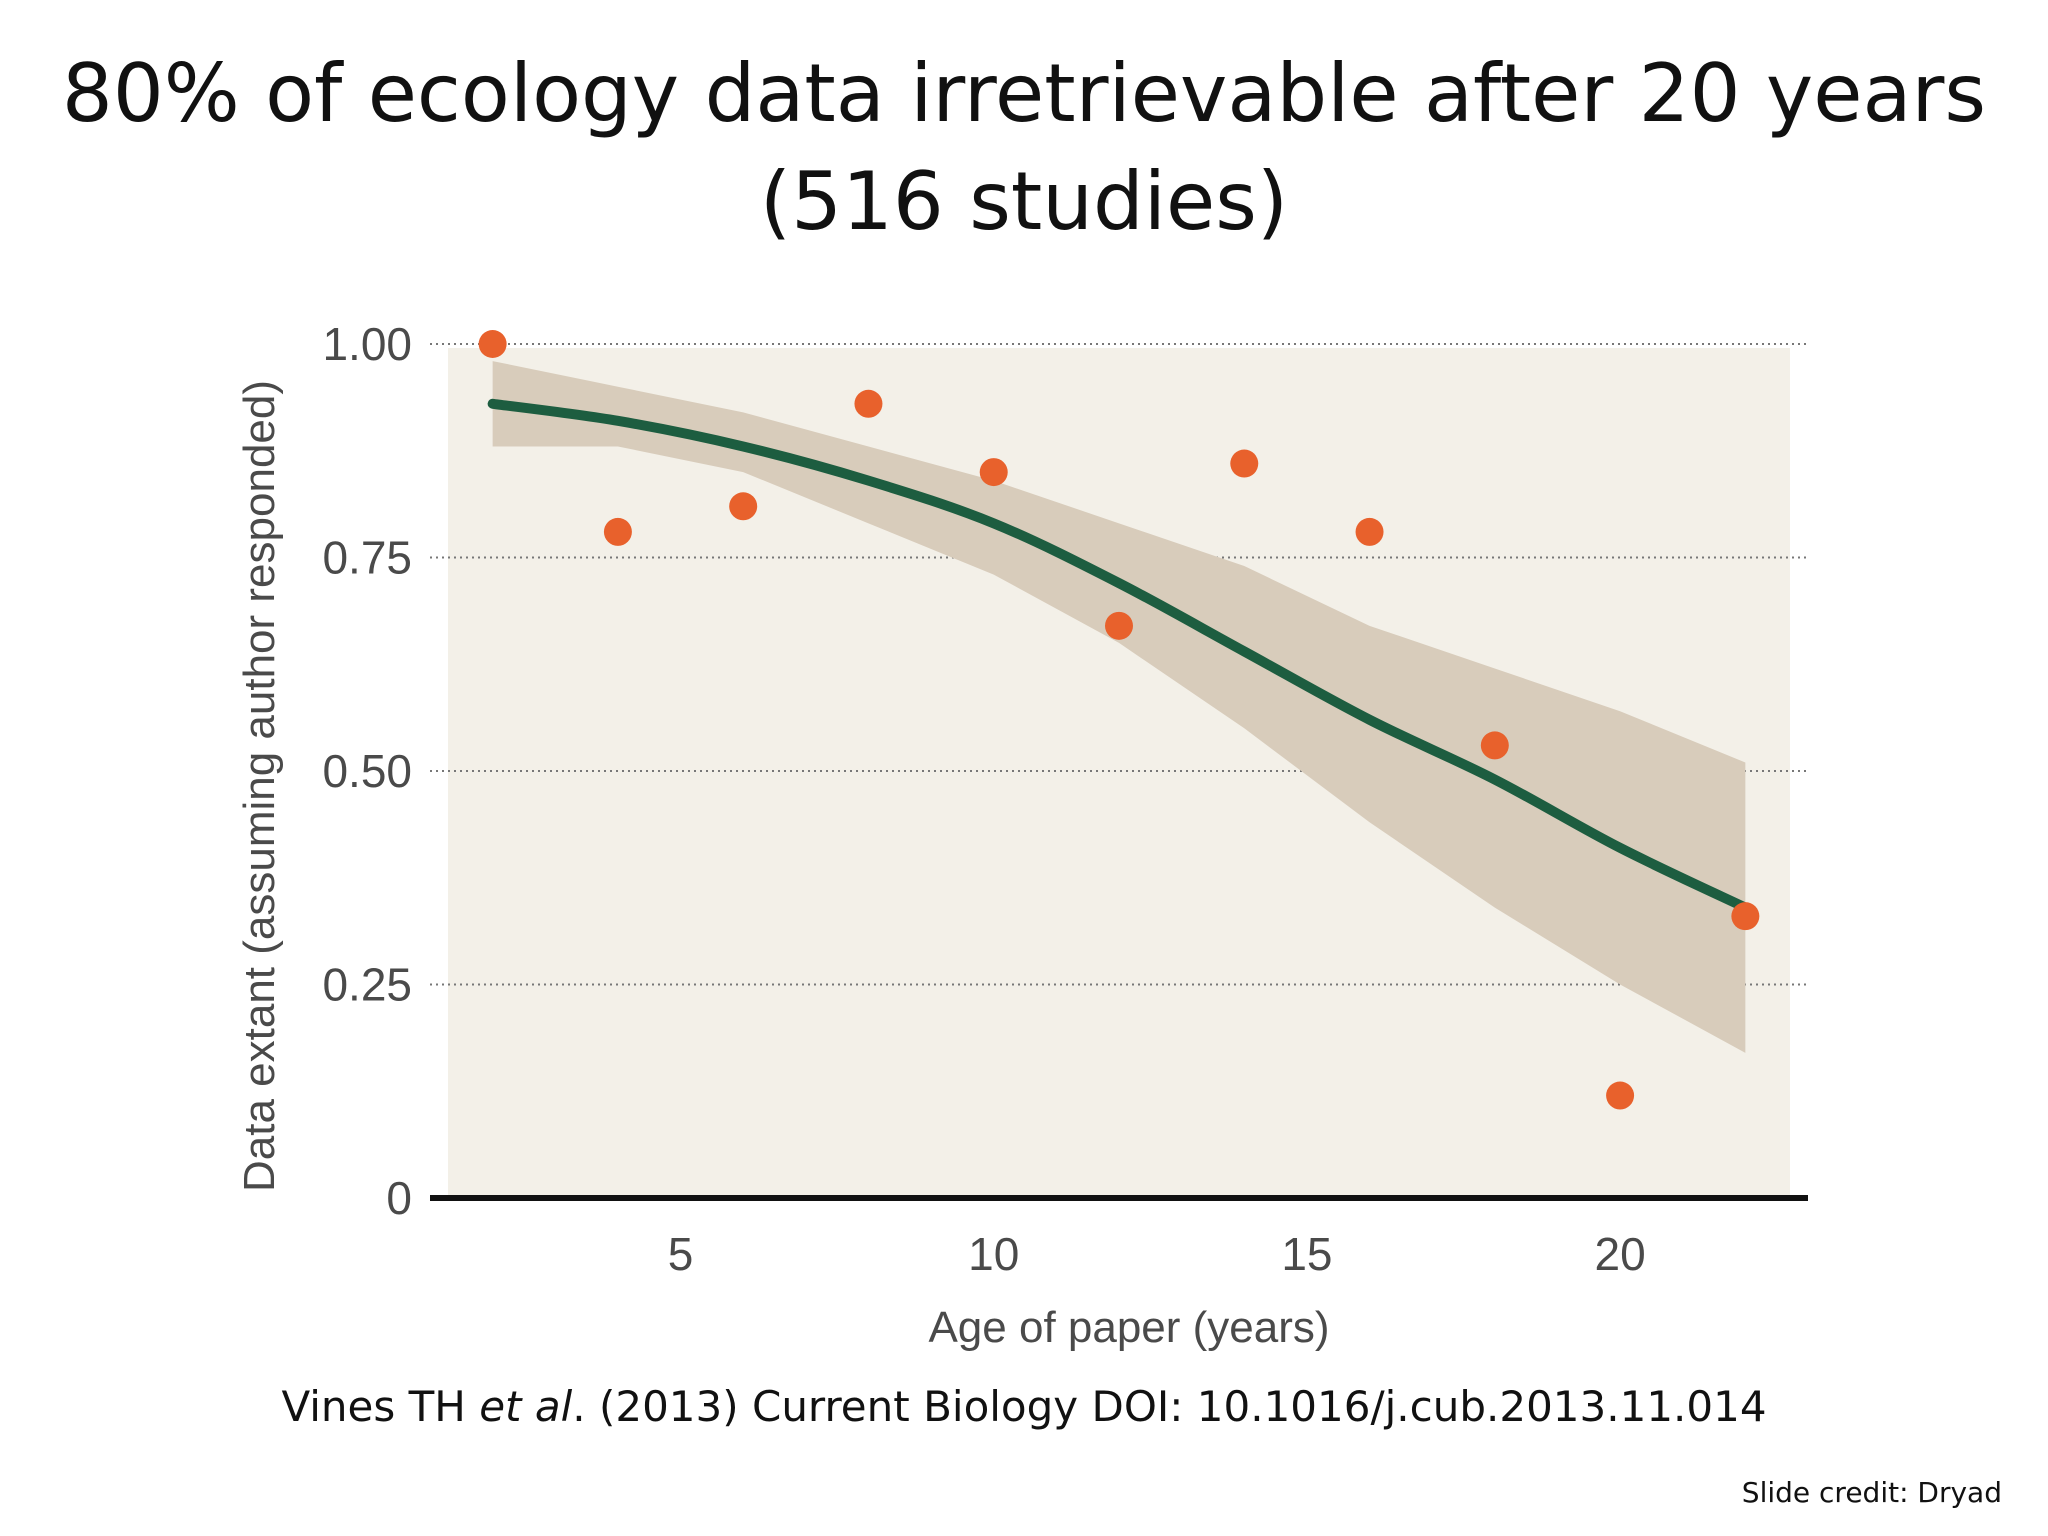 The height and width of the screenshot is (1536, 2048). Describe the element at coordinates (367, 558) in the screenshot. I see `y-tick-label: 0.75` at that location.